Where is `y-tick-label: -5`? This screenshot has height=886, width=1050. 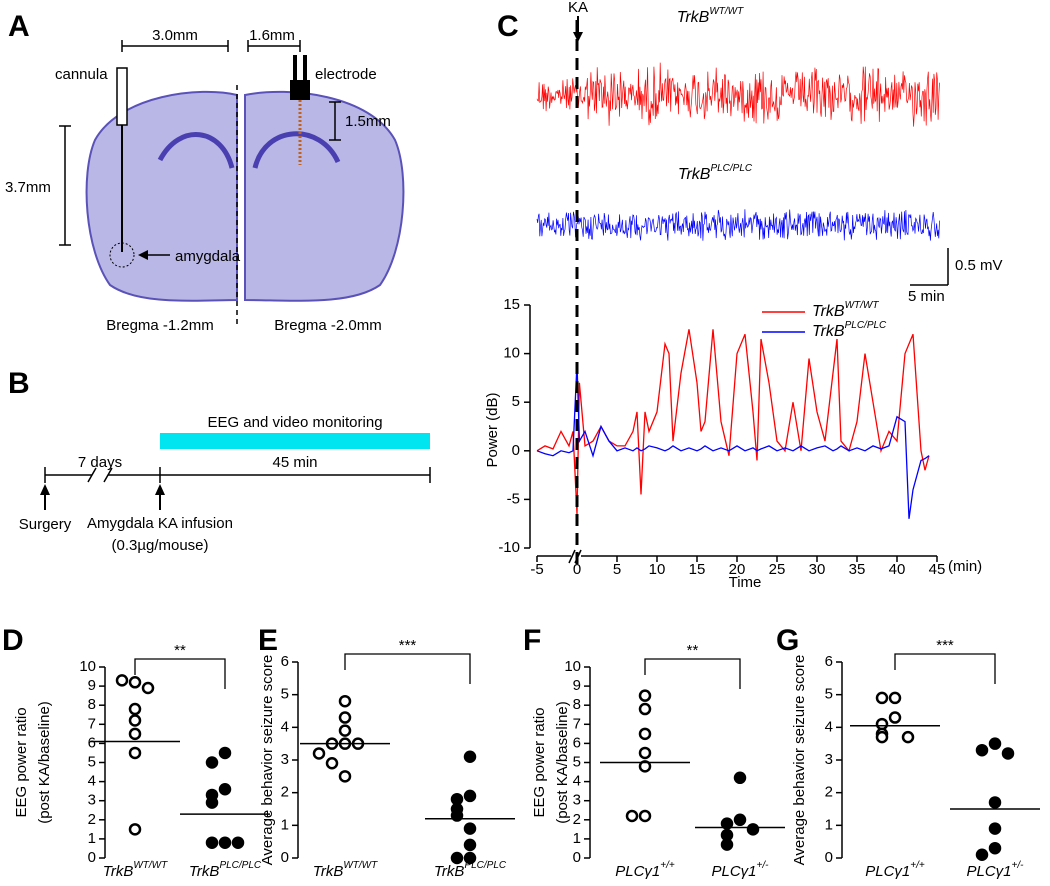 y-tick-label: -5 is located at coordinates (513, 498).